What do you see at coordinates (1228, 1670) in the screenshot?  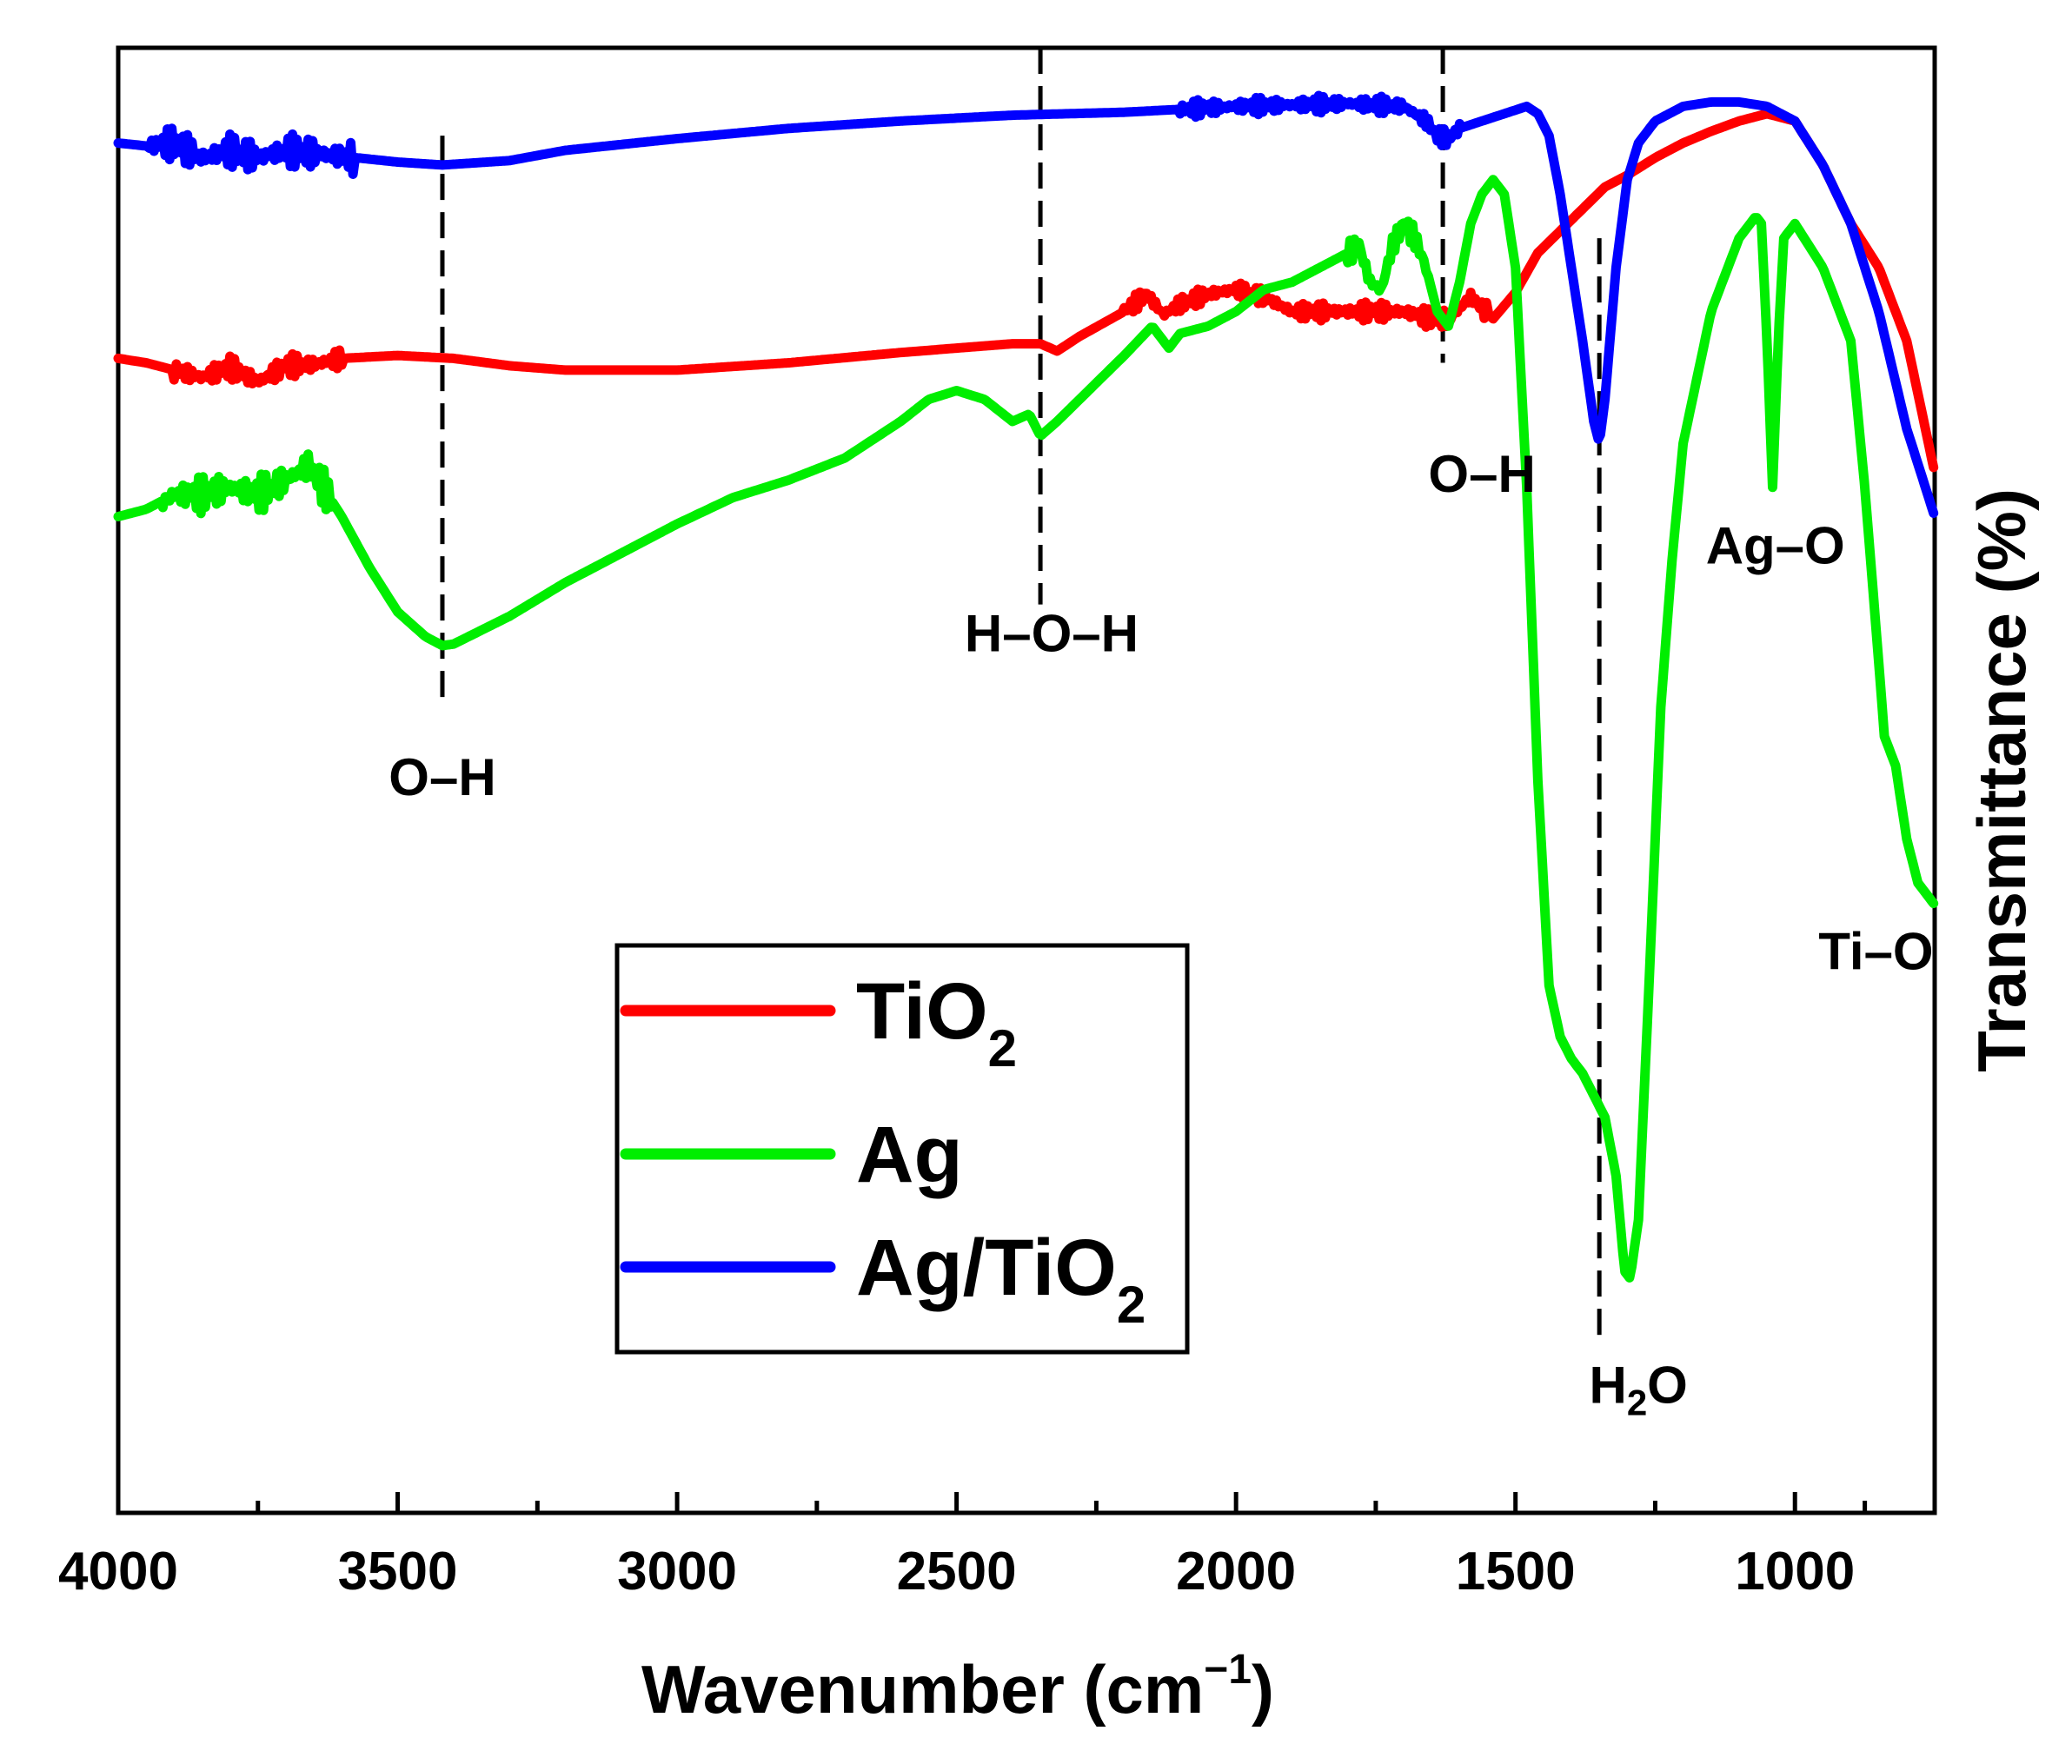 I see `x-axis-title-sup: −1` at bounding box center [1228, 1670].